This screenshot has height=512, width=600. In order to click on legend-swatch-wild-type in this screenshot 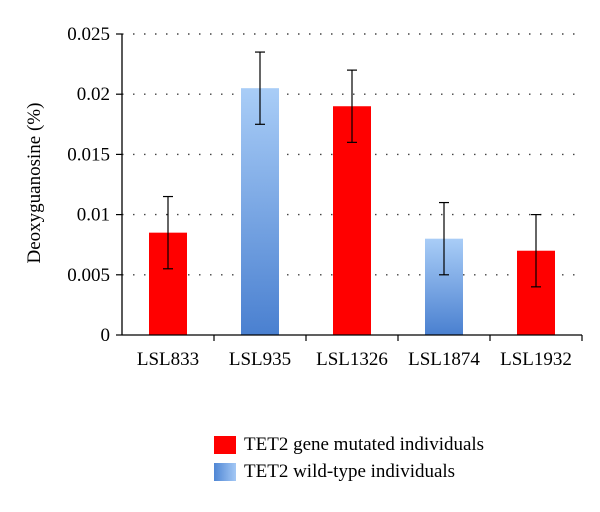, I will do `click(225, 471)`.